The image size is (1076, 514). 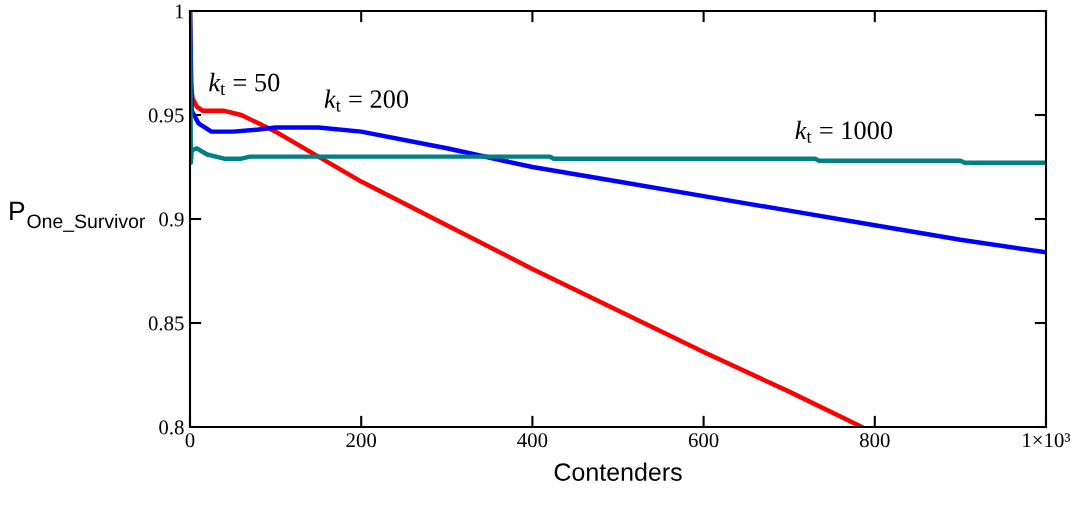 What do you see at coordinates (361, 440) in the screenshot?
I see `x-tick-label: 200` at bounding box center [361, 440].